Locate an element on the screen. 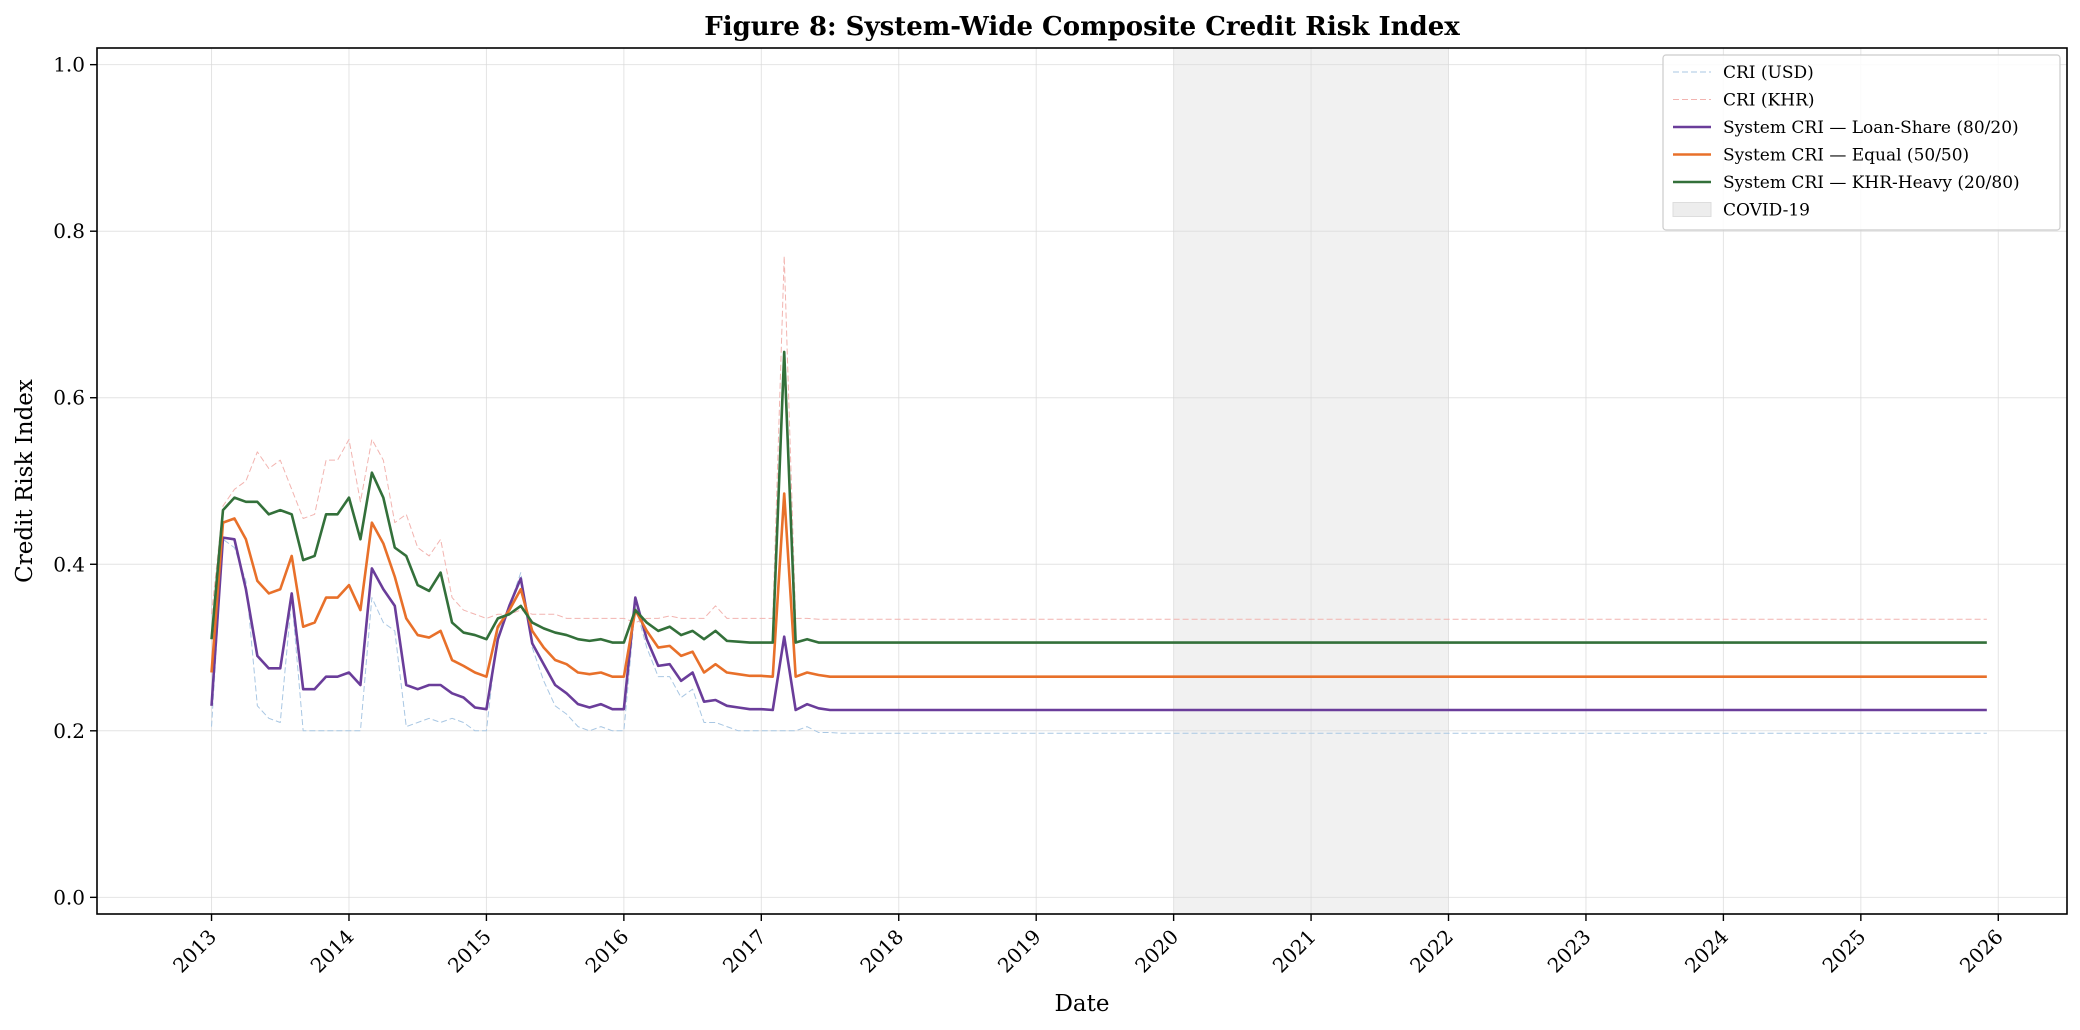 The height and width of the screenshot is (1030, 2080). x-tick-label: 2018 is located at coordinates (881, 951).